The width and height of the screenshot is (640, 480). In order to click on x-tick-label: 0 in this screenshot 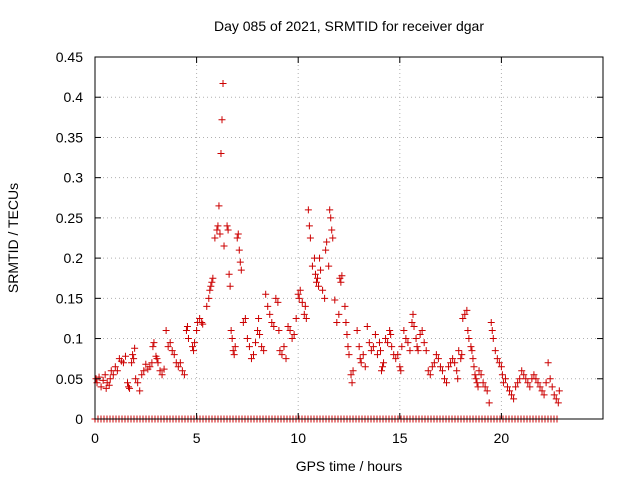, I will do `click(95, 438)`.